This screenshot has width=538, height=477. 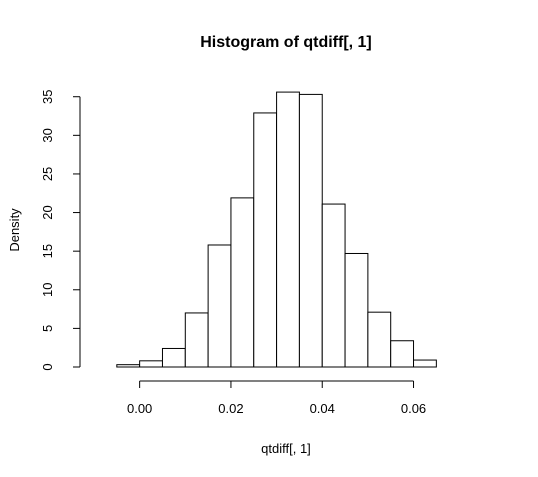 What do you see at coordinates (286, 42) in the screenshot?
I see `chart-title: Histogram of qtdiff[, 1]` at bounding box center [286, 42].